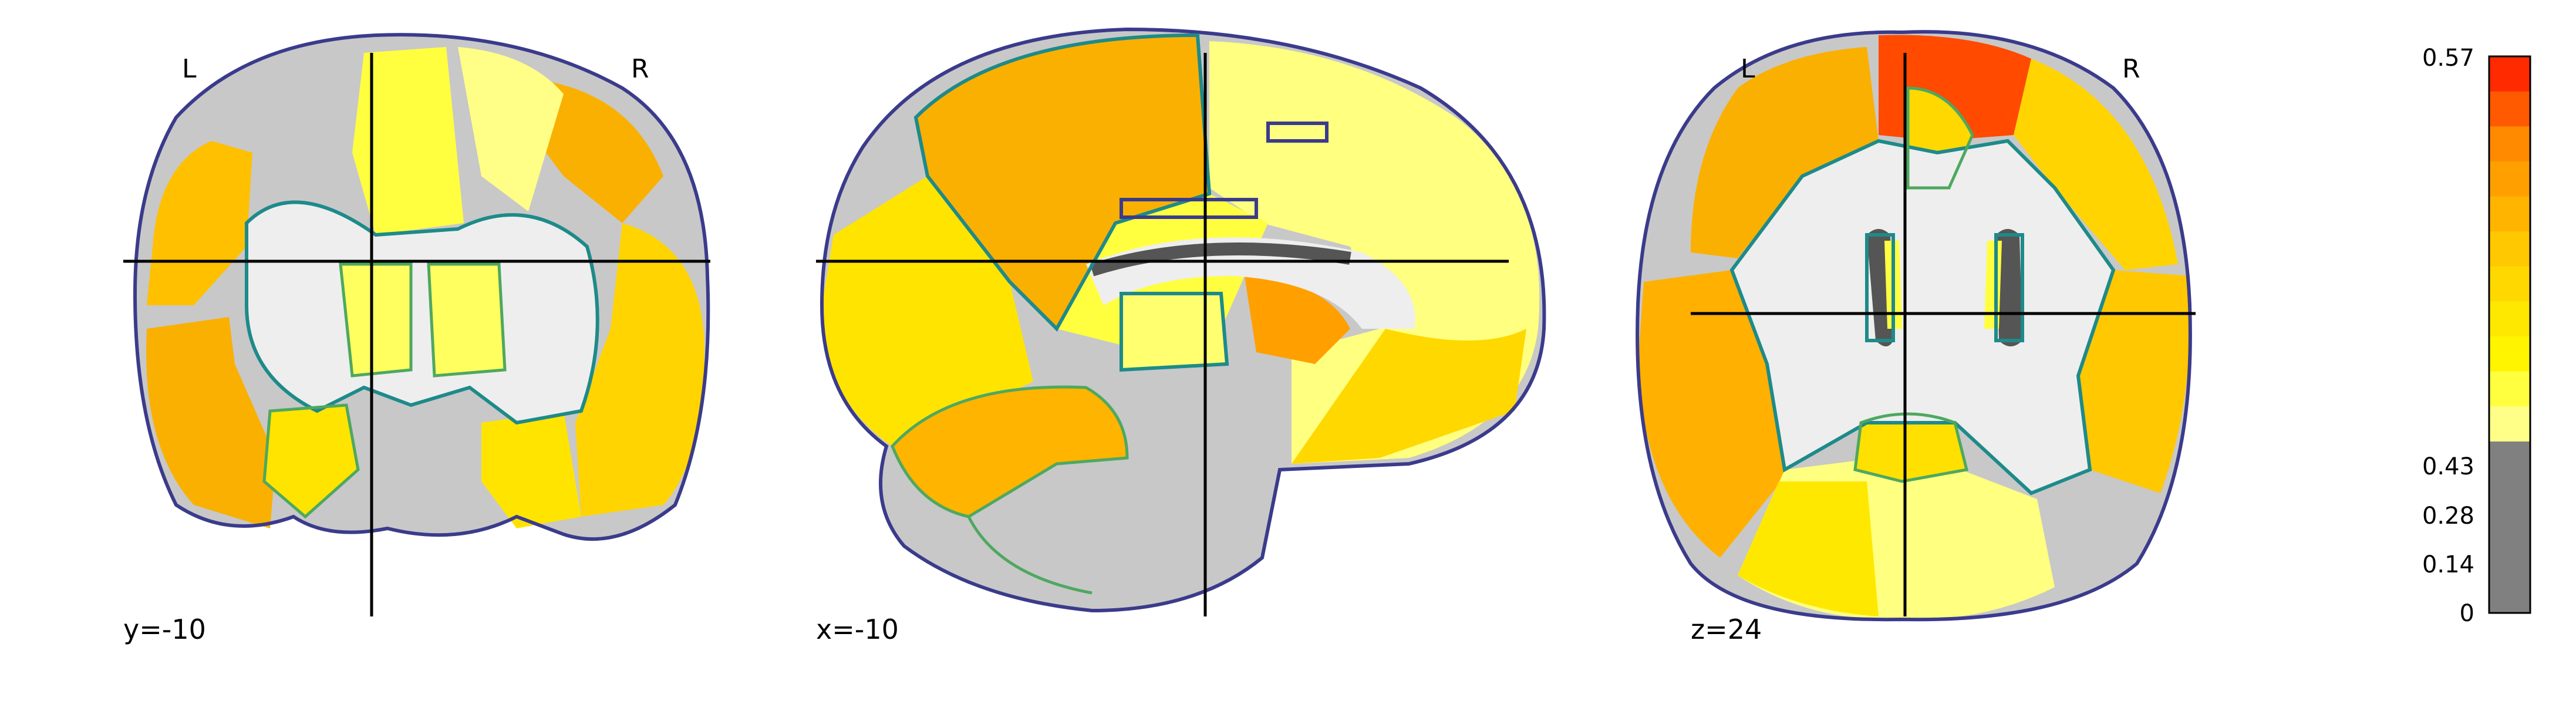 This screenshot has height=701, width=2576. I want to click on sagittal-region-occipital-yellow, so click(928, 311).